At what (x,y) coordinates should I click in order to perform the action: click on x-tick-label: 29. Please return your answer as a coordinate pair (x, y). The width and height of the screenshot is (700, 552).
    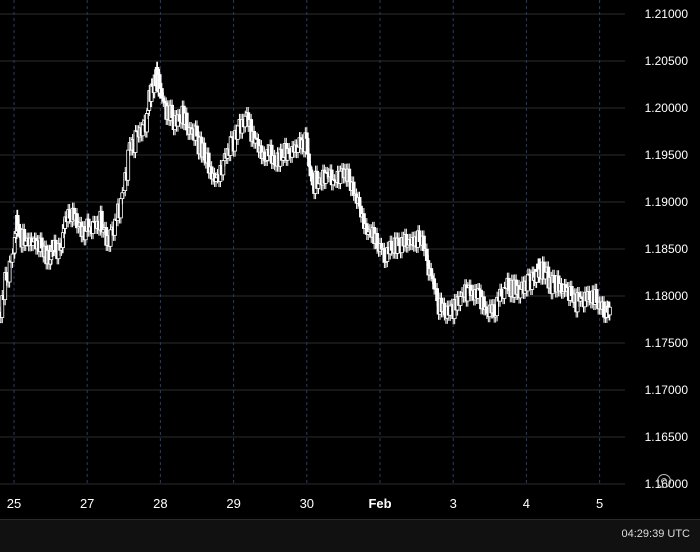
    Looking at the image, I should click on (233, 503).